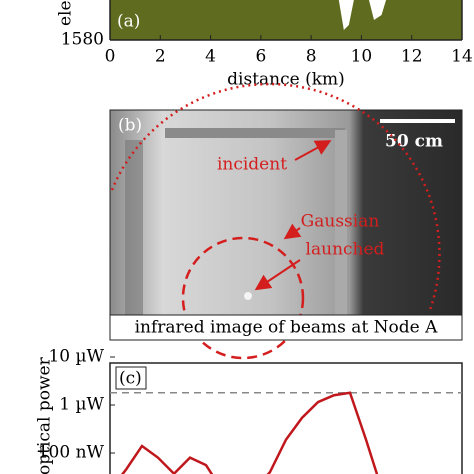 The width and height of the screenshot is (474, 474). What do you see at coordinates (76, 357) in the screenshot?
I see `y-tick-label: 10 µW` at bounding box center [76, 357].